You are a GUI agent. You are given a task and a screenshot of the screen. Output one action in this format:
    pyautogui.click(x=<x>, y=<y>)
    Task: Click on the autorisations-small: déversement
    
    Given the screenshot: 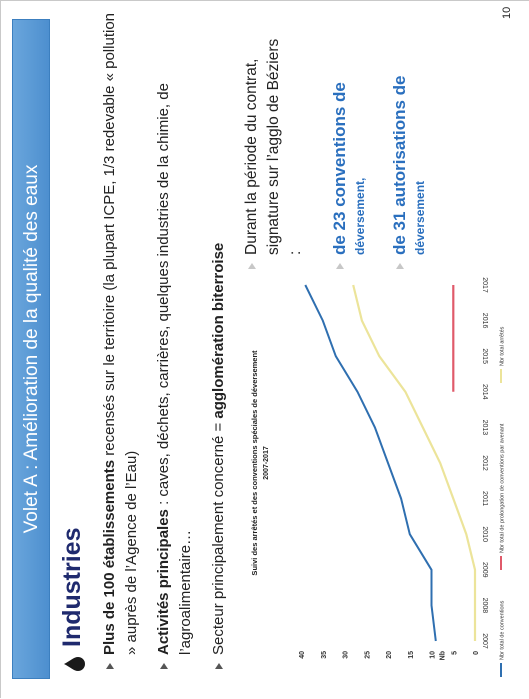 What is the action you would take?
    pyautogui.click(x=420, y=217)
    